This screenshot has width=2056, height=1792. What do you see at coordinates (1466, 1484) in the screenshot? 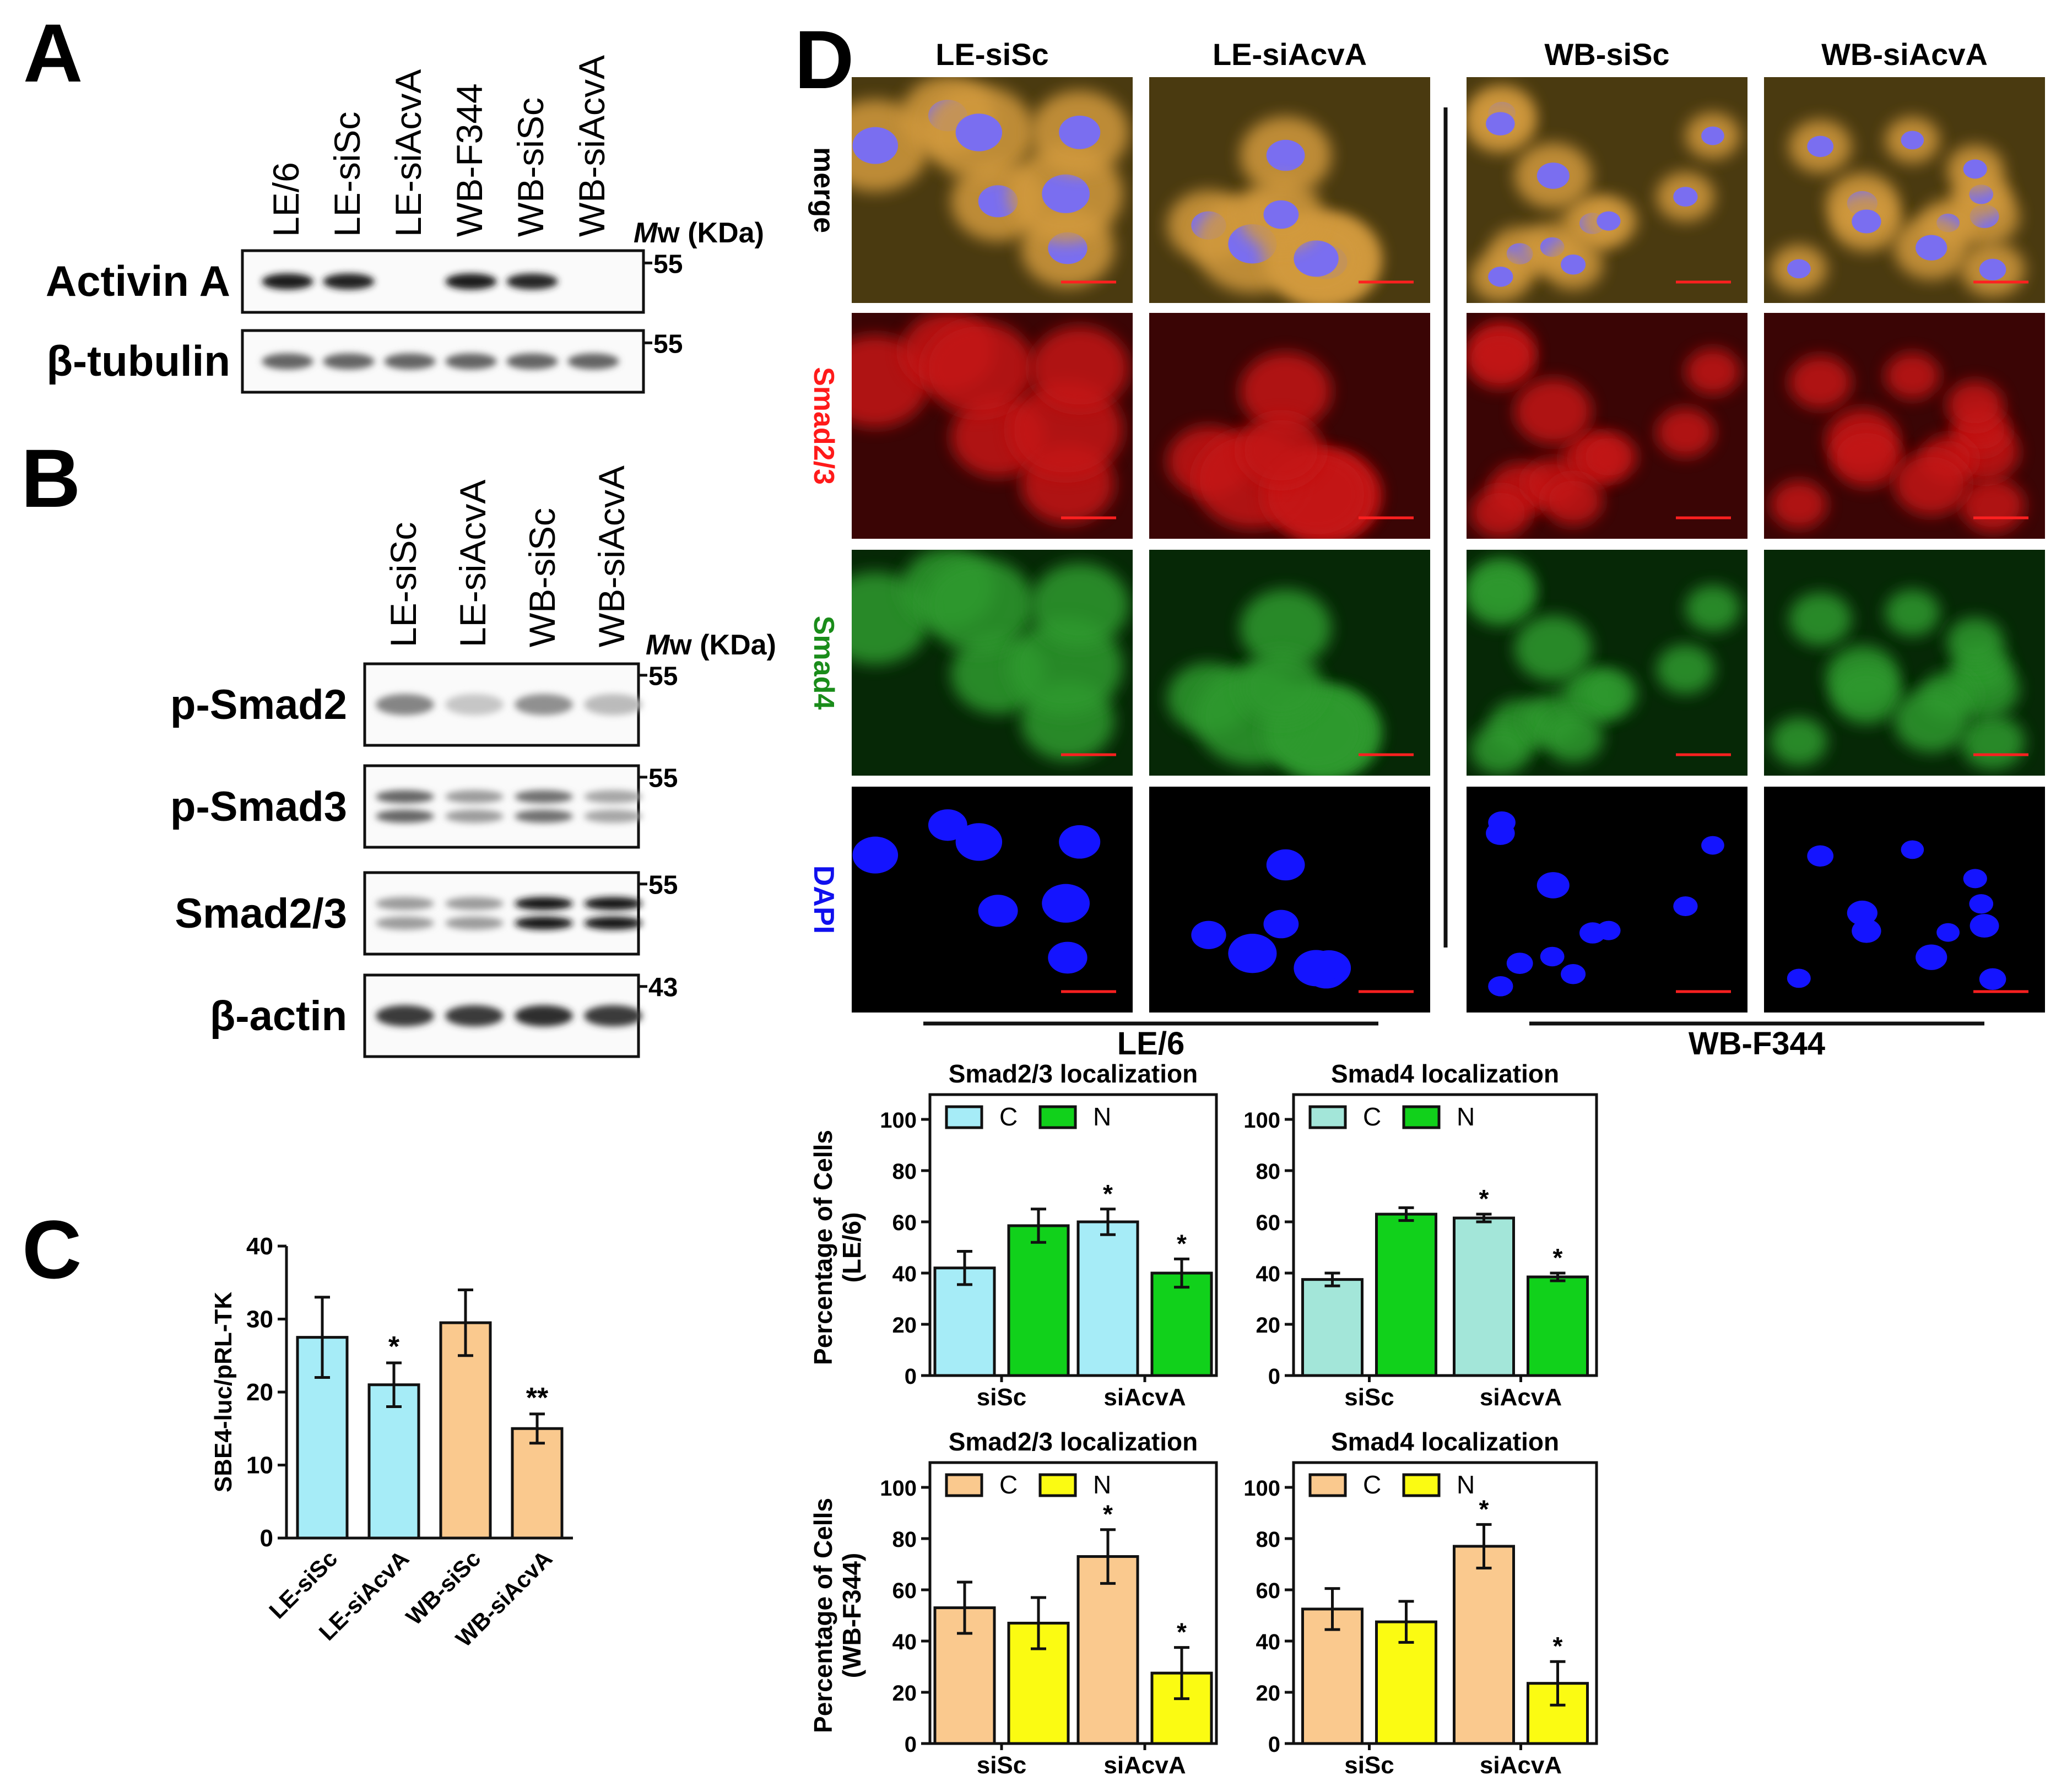
I see `legend-label: N` at bounding box center [1466, 1484].